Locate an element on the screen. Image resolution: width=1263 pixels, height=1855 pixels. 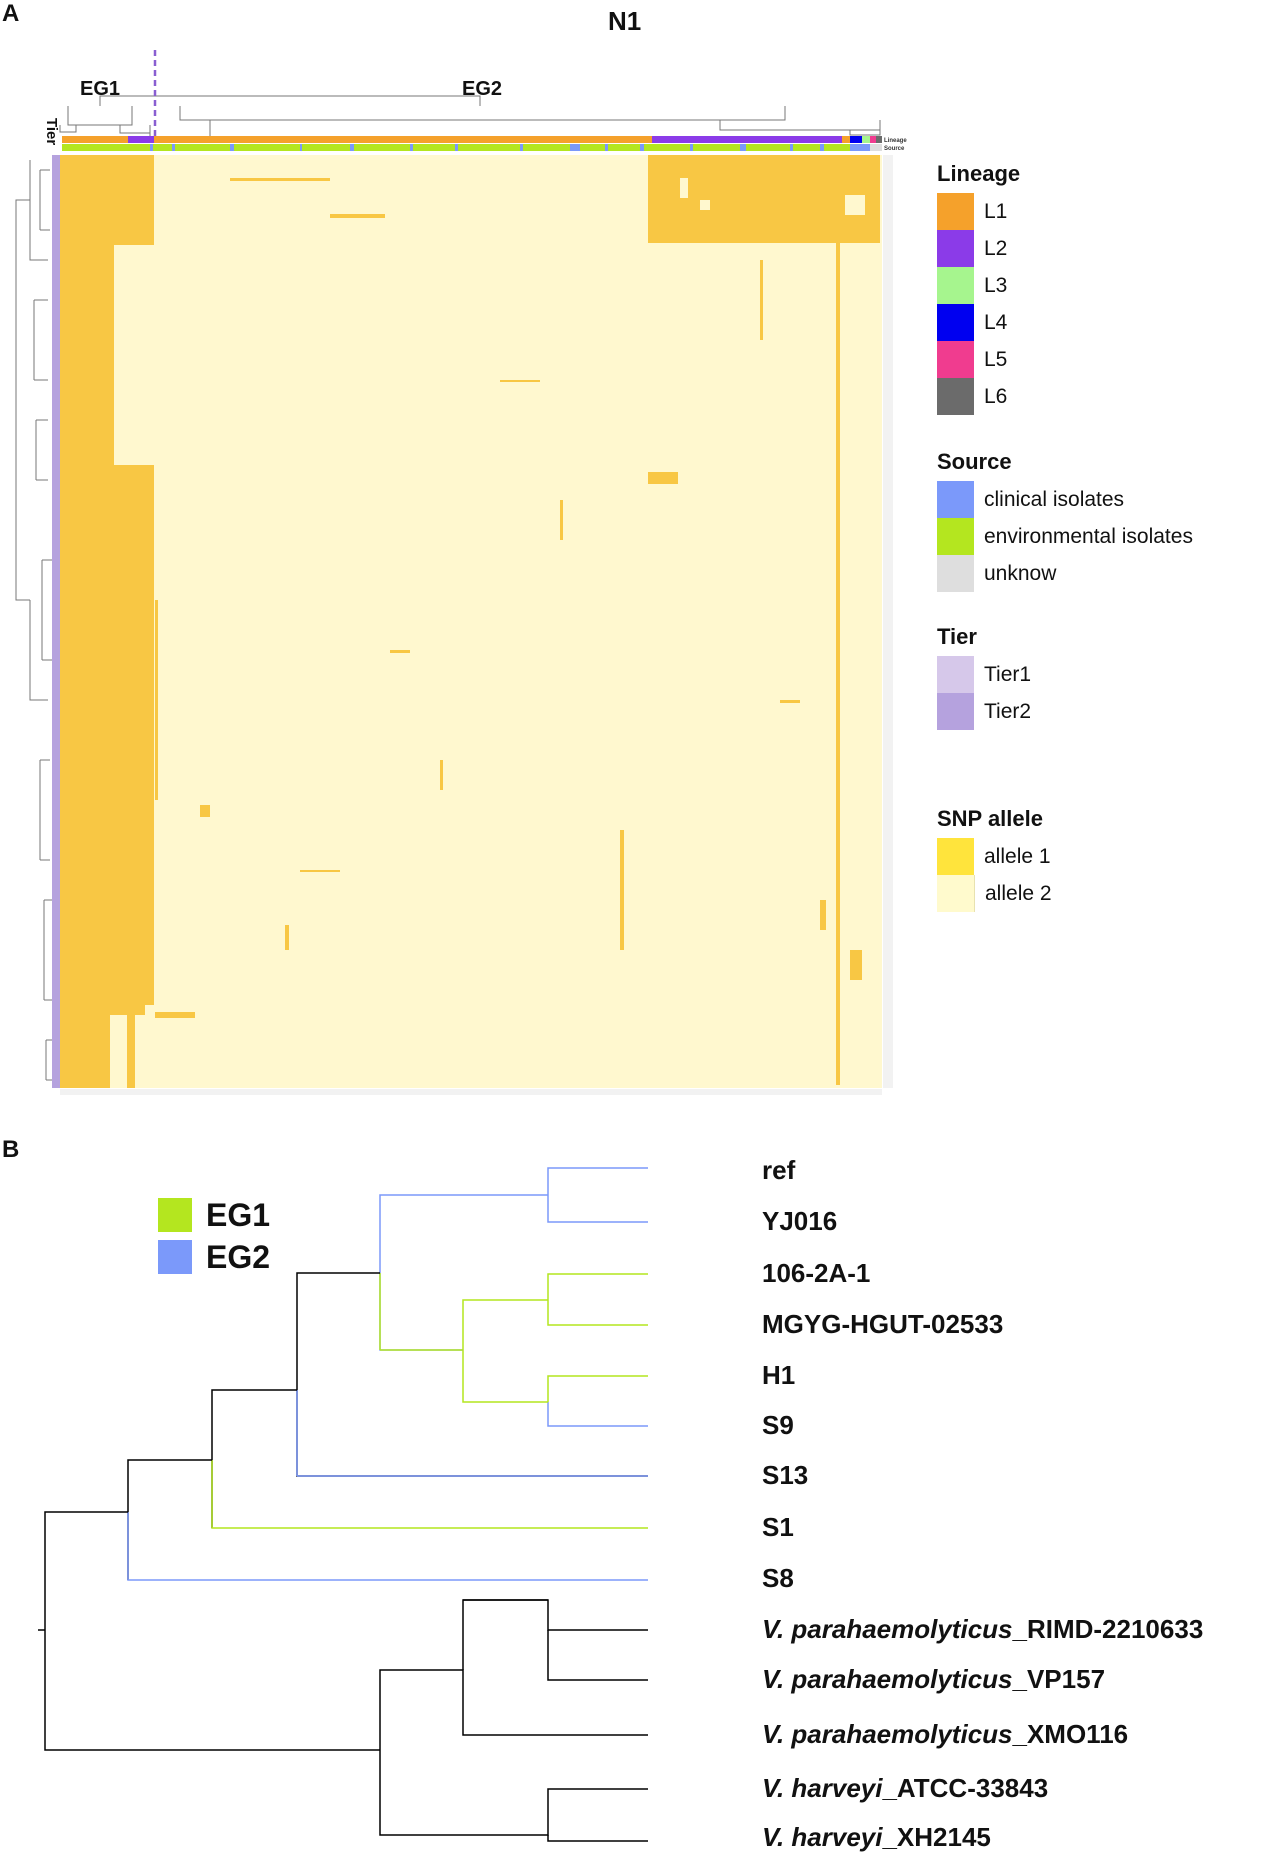
legend-item: allele 1 is located at coordinates (994, 856).